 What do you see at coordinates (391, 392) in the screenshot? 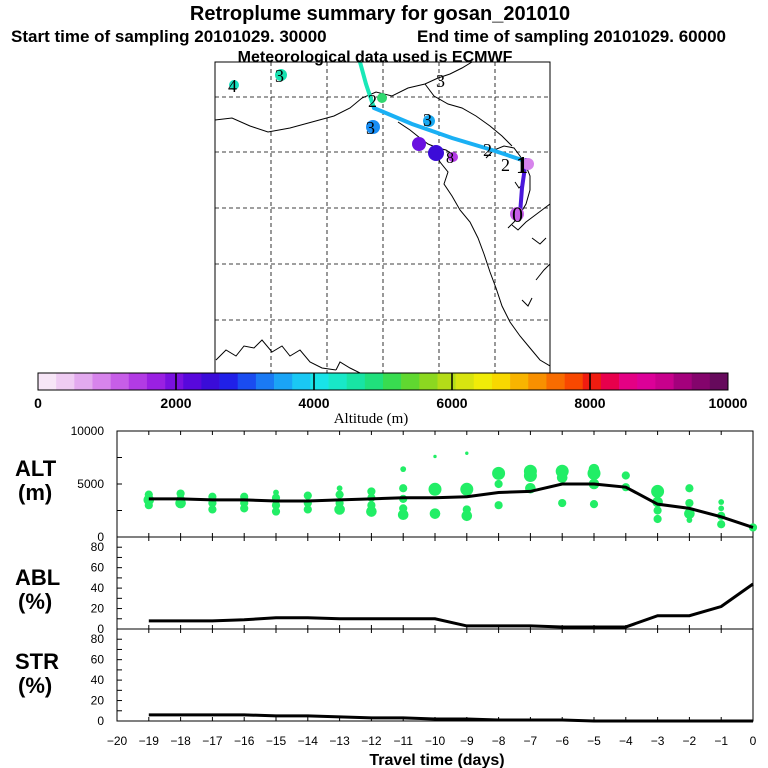
I see `colorbar-tick-labels: 0 2000 4000 6000 8000 10000` at bounding box center [391, 392].